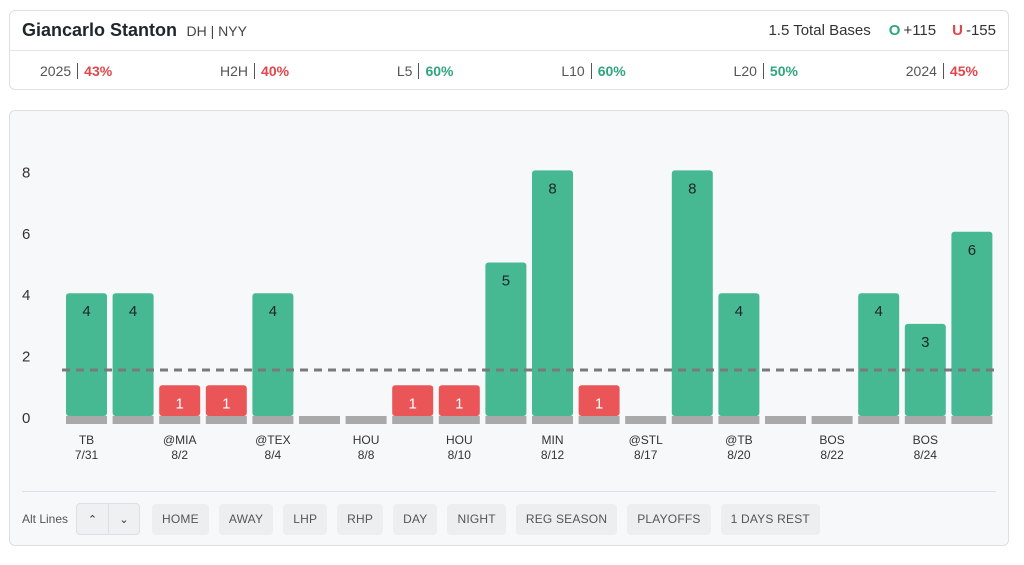 The image size is (1024, 565). I want to click on chevron-up-icon: ⌃, so click(92, 519).